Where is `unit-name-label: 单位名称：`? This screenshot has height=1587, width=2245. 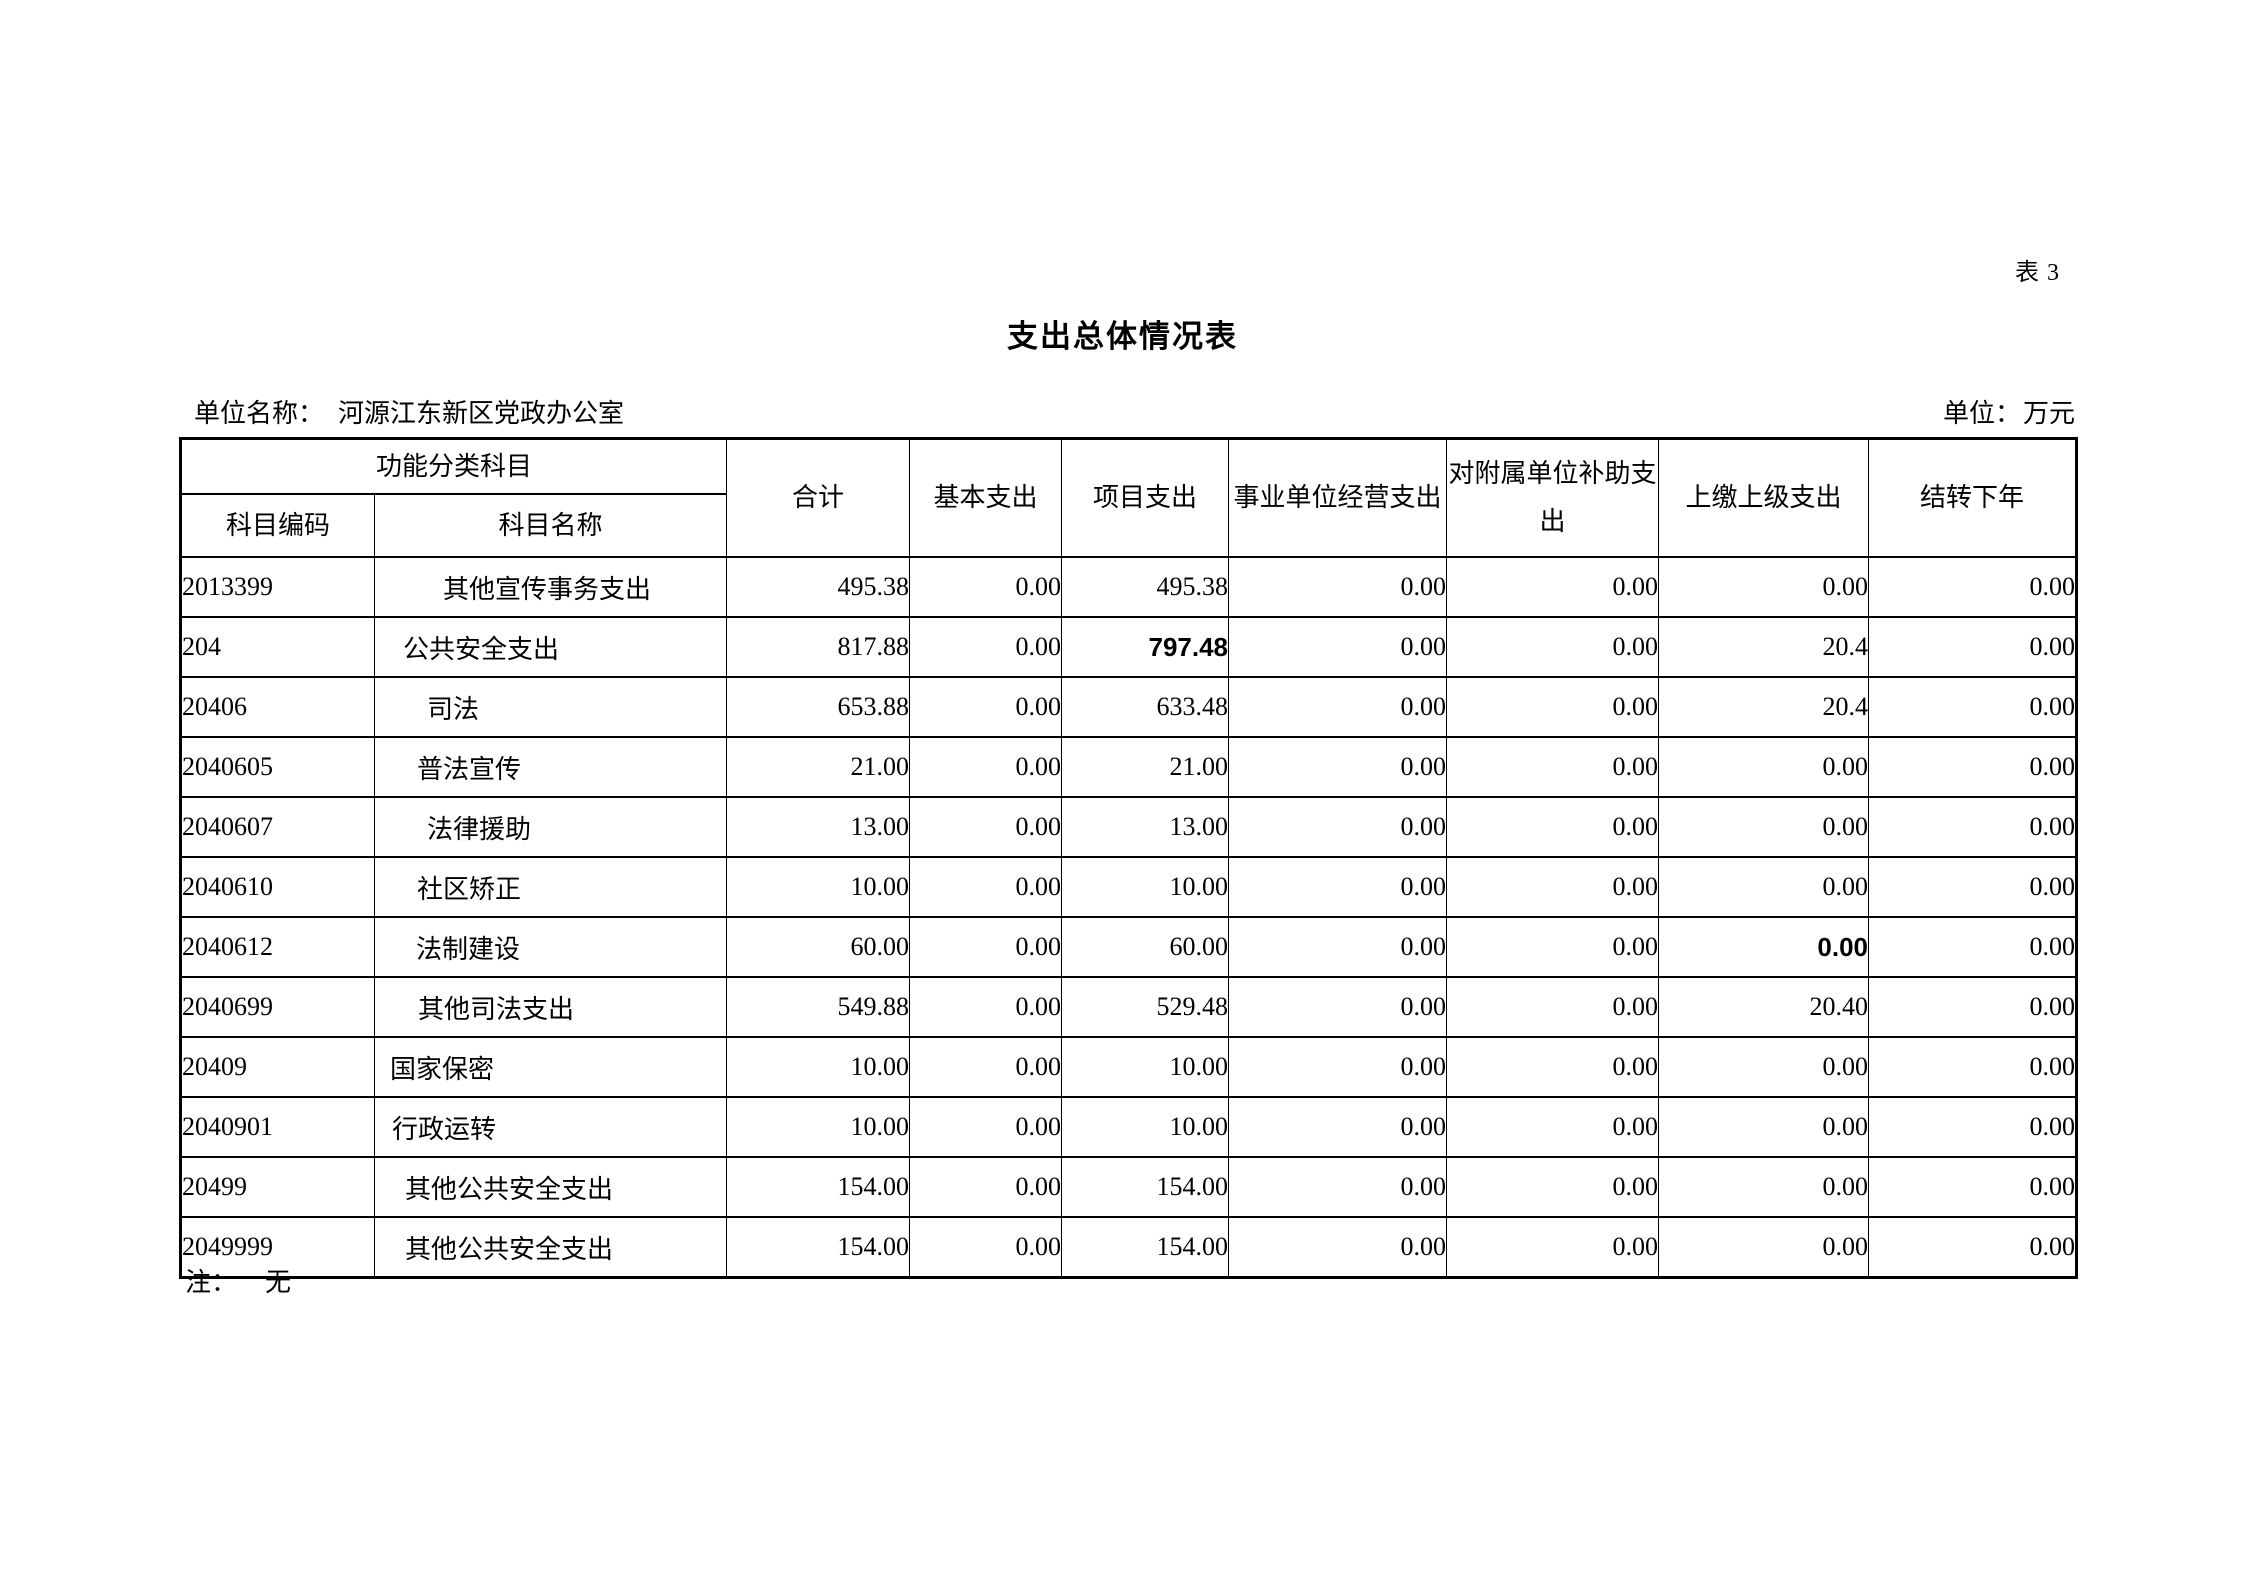 unit-name-label: 单位名称： is located at coordinates (259, 413).